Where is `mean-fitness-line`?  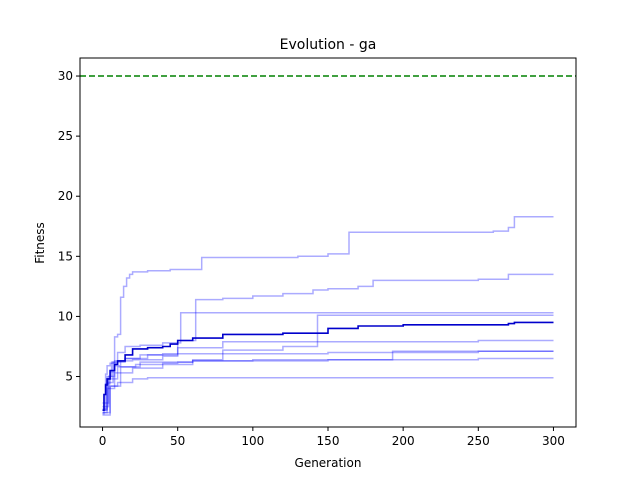 mean-fitness-line is located at coordinates (328, 366).